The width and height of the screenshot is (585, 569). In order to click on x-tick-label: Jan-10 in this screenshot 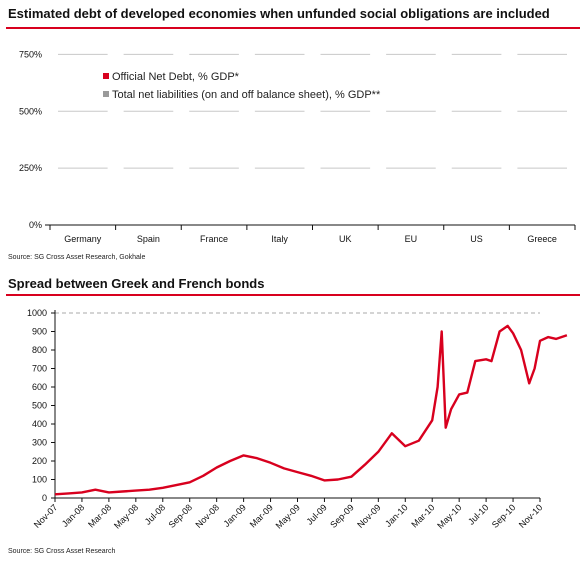, I will do `click(396, 515)`.